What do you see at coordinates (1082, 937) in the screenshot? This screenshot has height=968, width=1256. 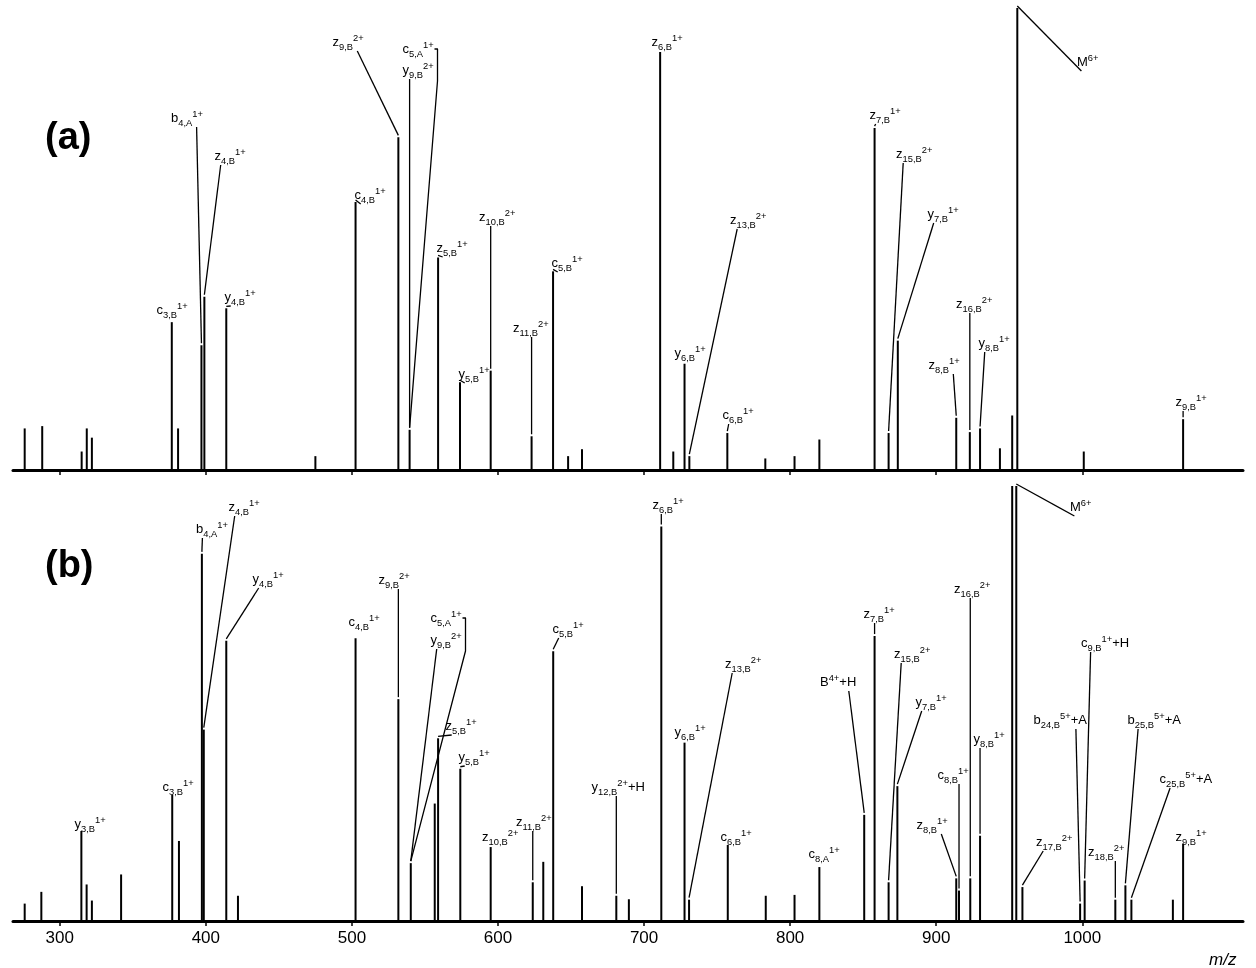 I see `x-tick-label: 1000` at bounding box center [1082, 937].